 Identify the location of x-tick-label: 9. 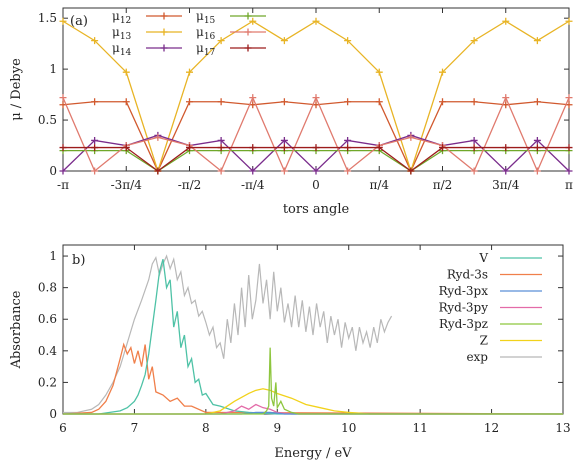
(277, 428).